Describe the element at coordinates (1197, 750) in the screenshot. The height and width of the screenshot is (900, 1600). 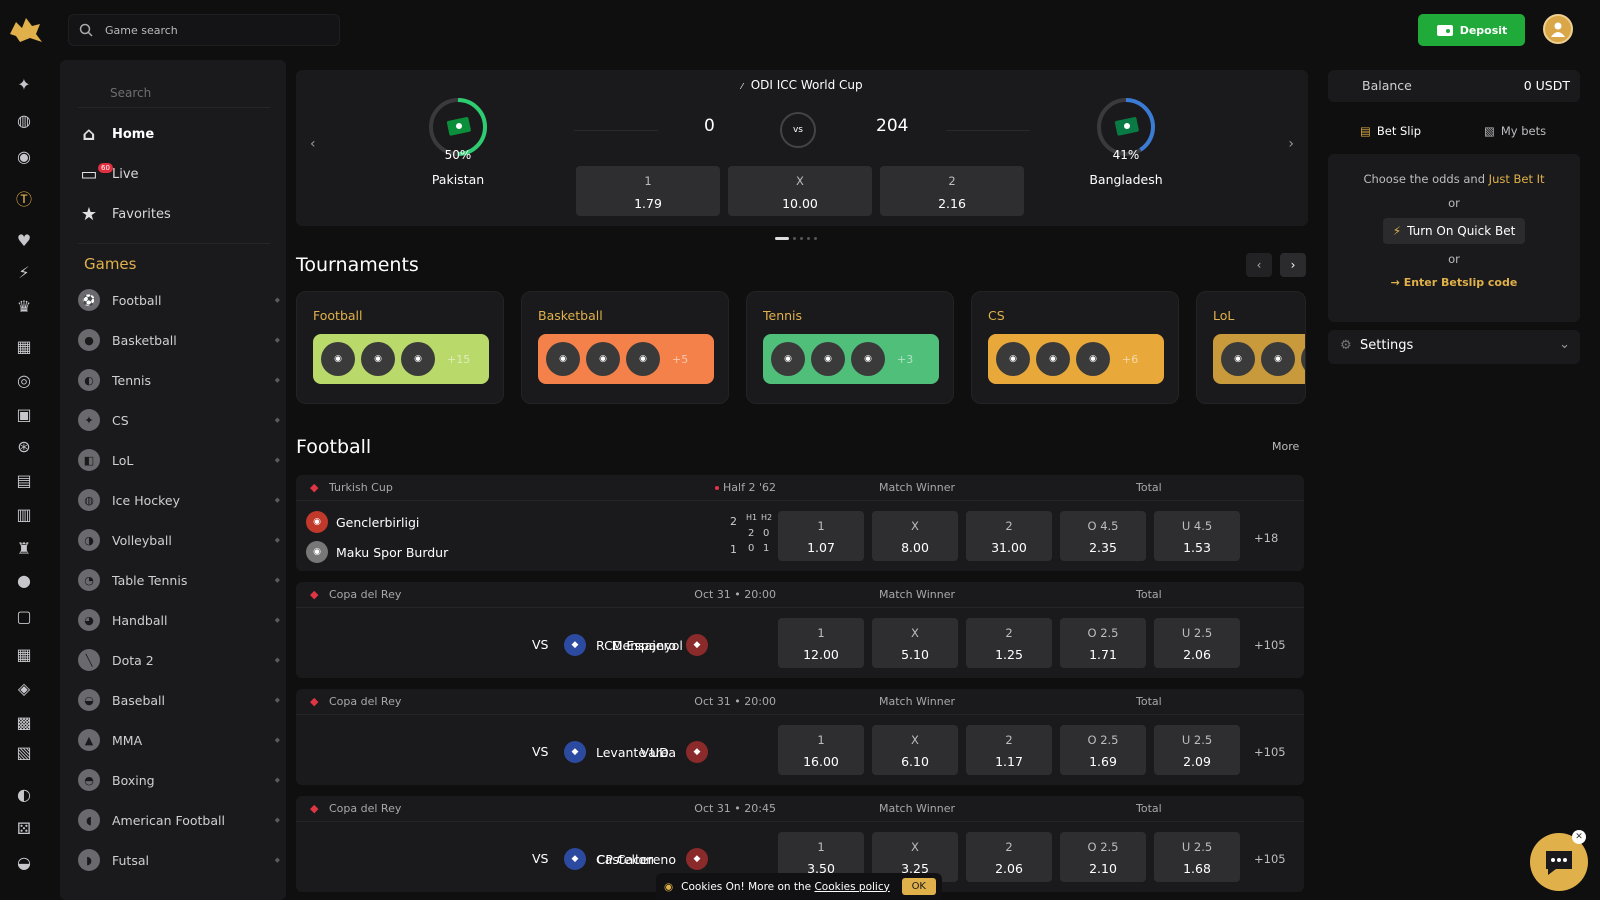
I see `odds-button: U 2.5 2.09` at that location.